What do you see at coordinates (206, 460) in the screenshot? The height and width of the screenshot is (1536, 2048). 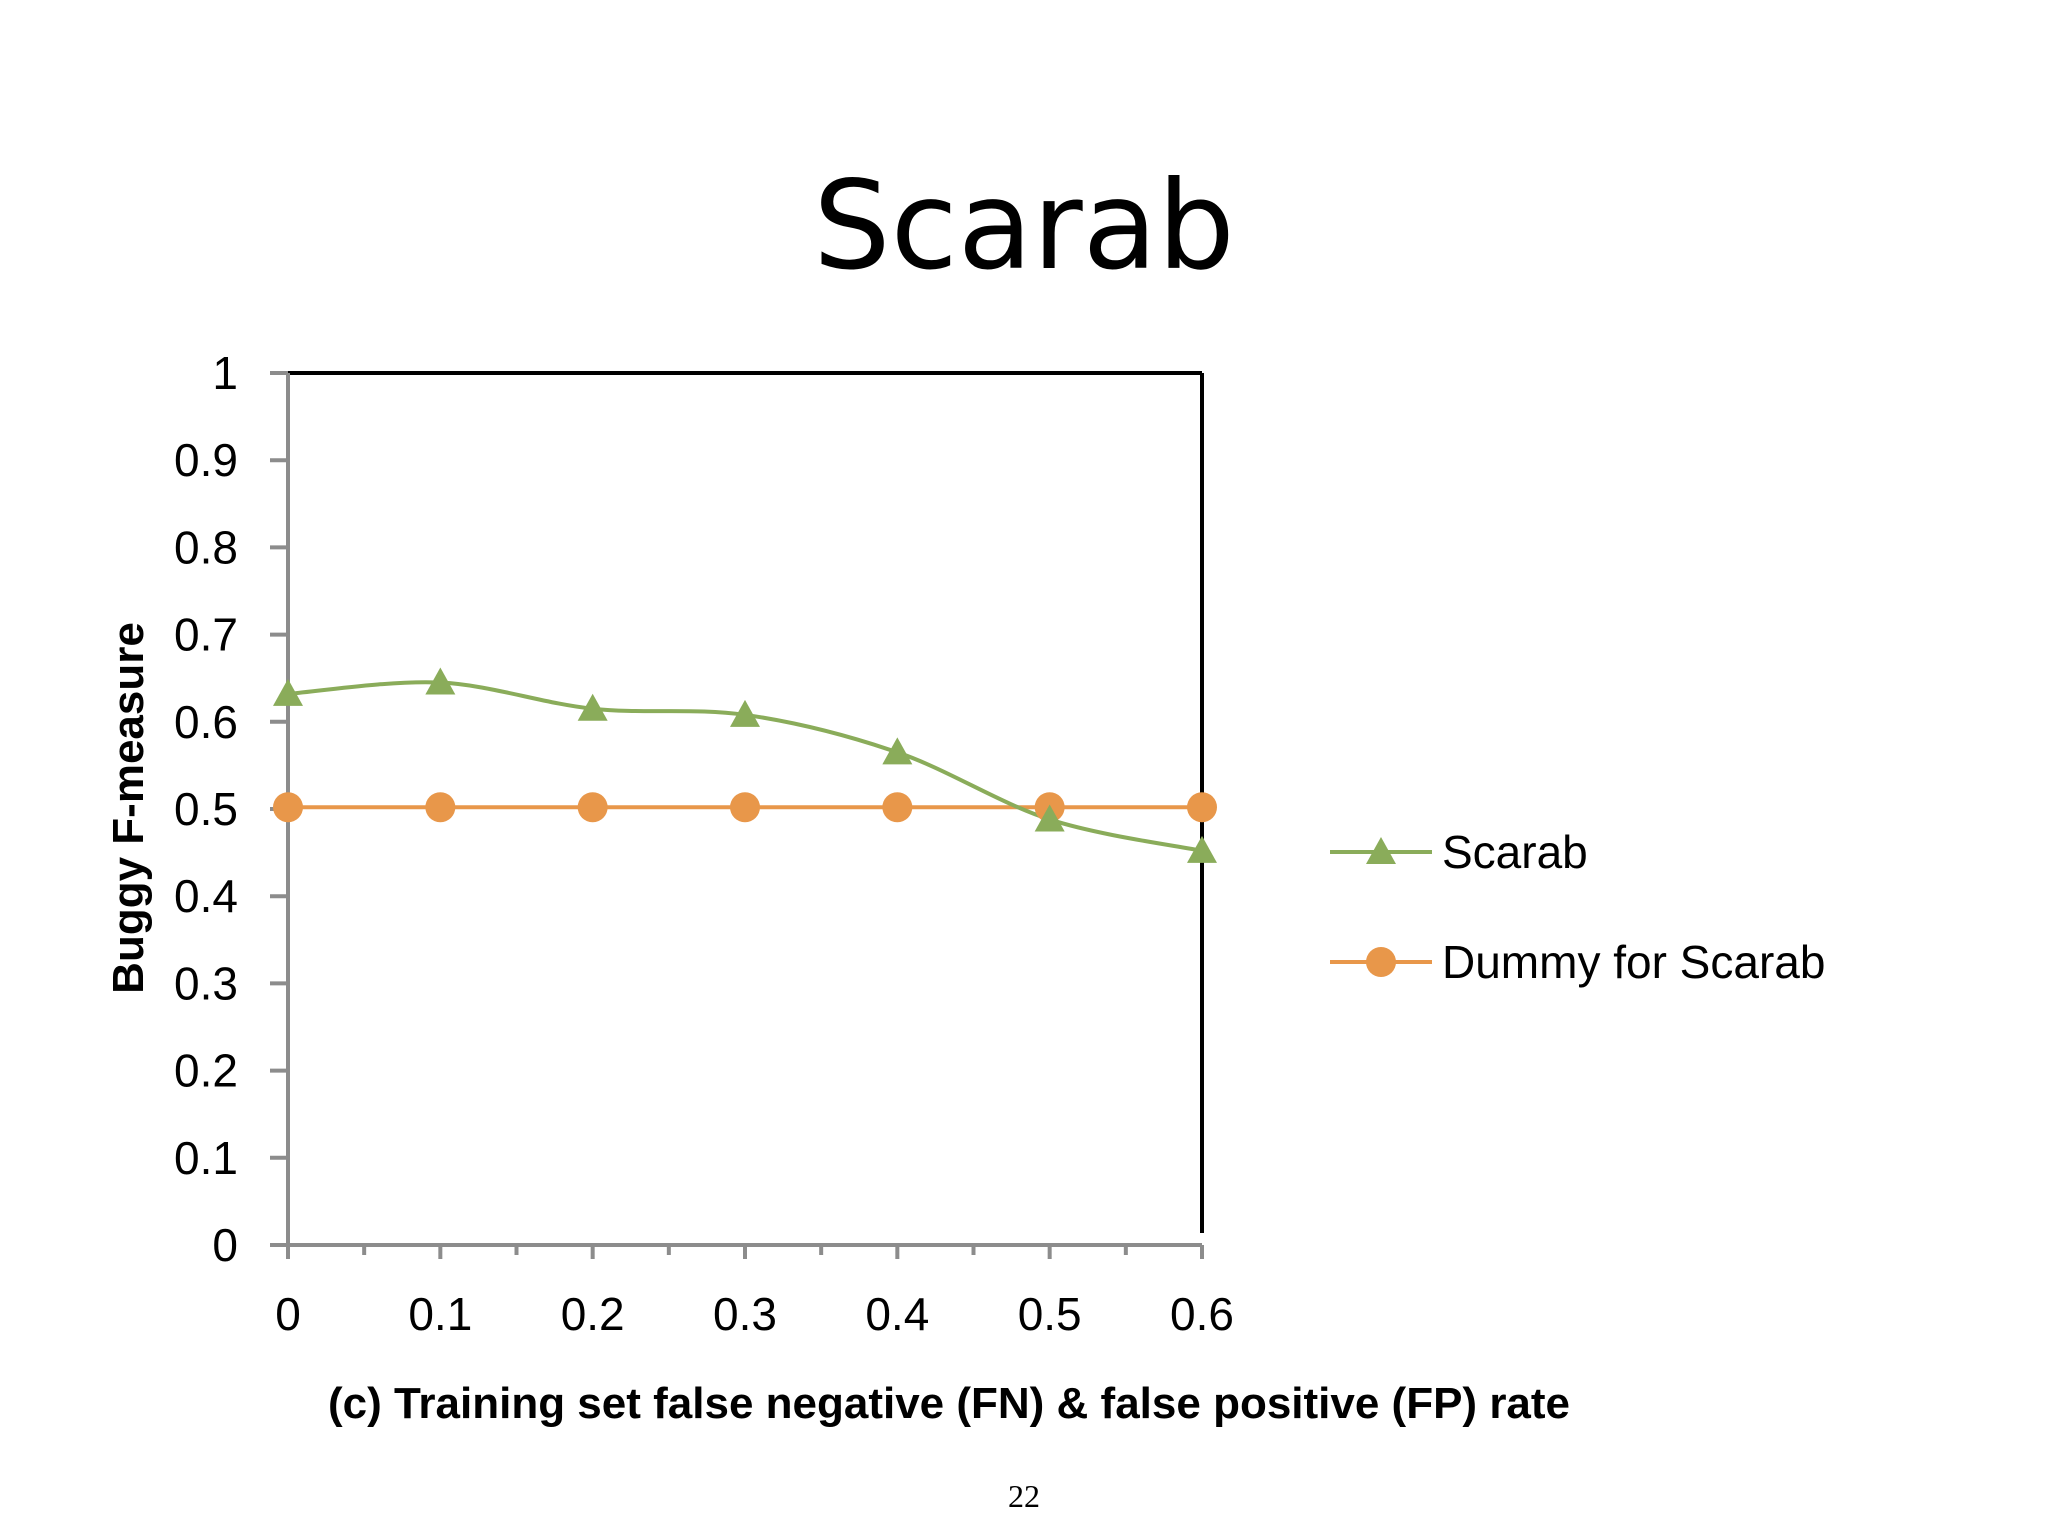 I see `y-tick-label: 0.9` at bounding box center [206, 460].